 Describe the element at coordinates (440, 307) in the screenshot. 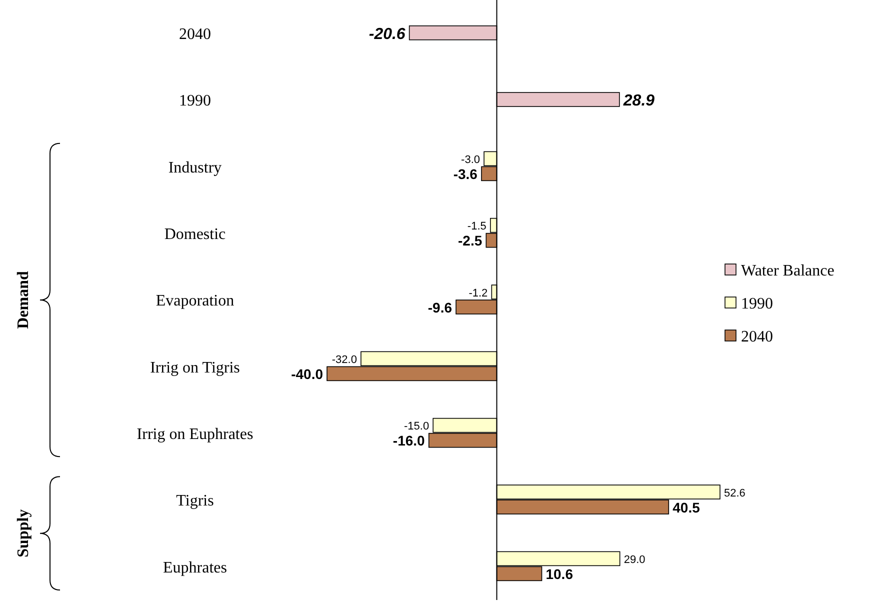

I see `data-label: -9.6` at that location.